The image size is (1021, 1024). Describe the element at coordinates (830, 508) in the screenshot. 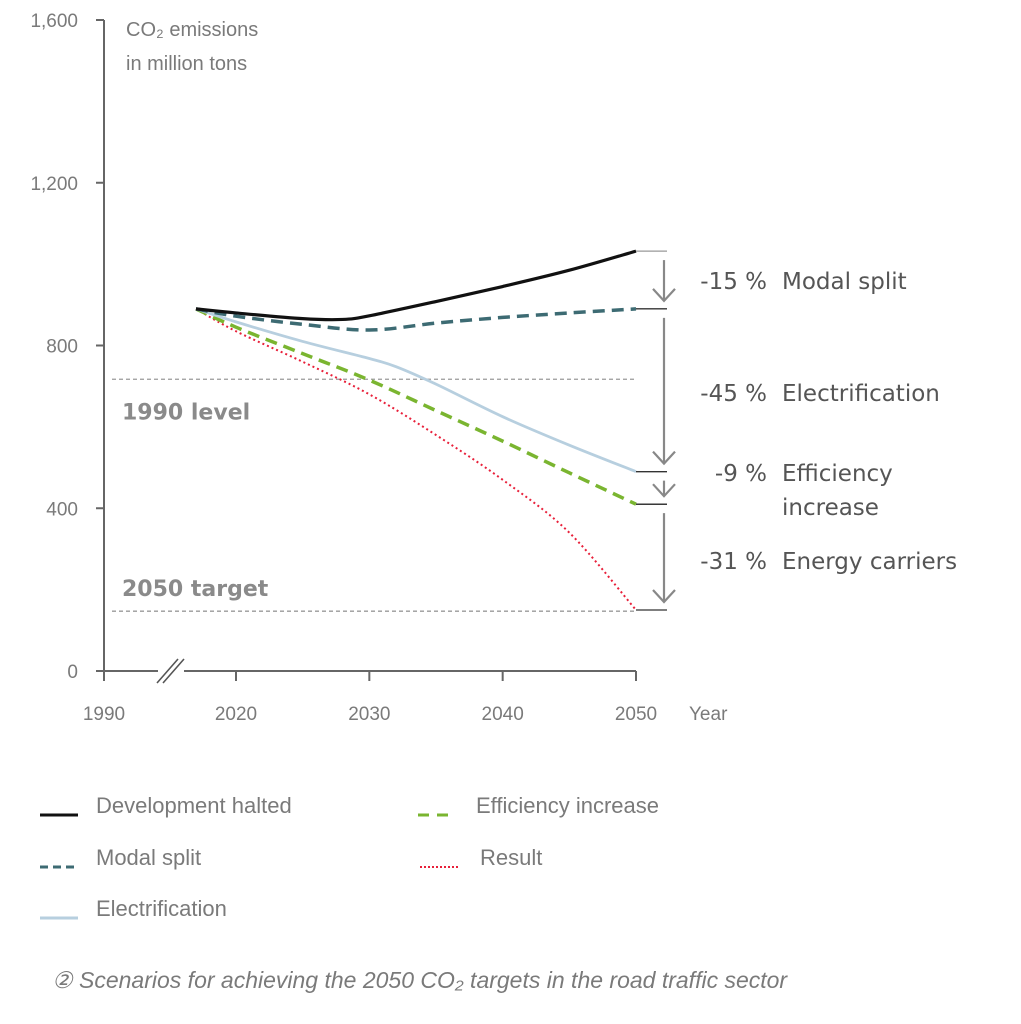

I see `annotation-label: increase` at that location.